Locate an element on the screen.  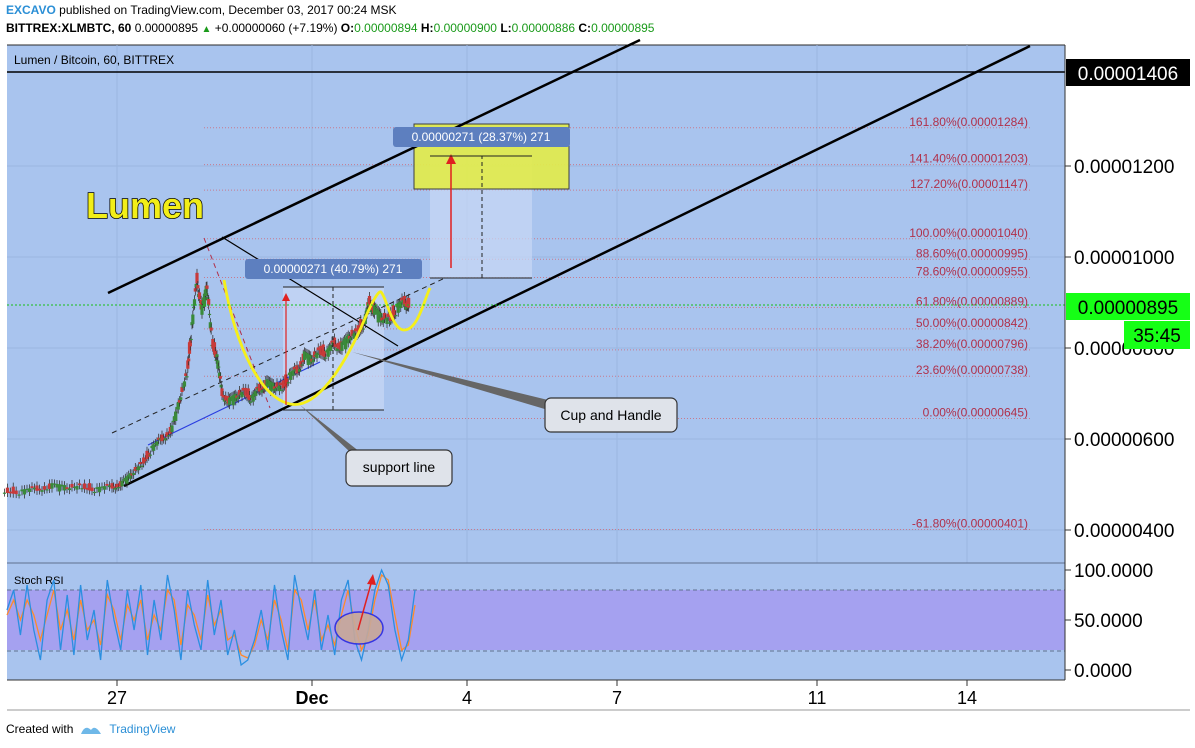
footer: Created with TradingView is located at coordinates (90, 729).